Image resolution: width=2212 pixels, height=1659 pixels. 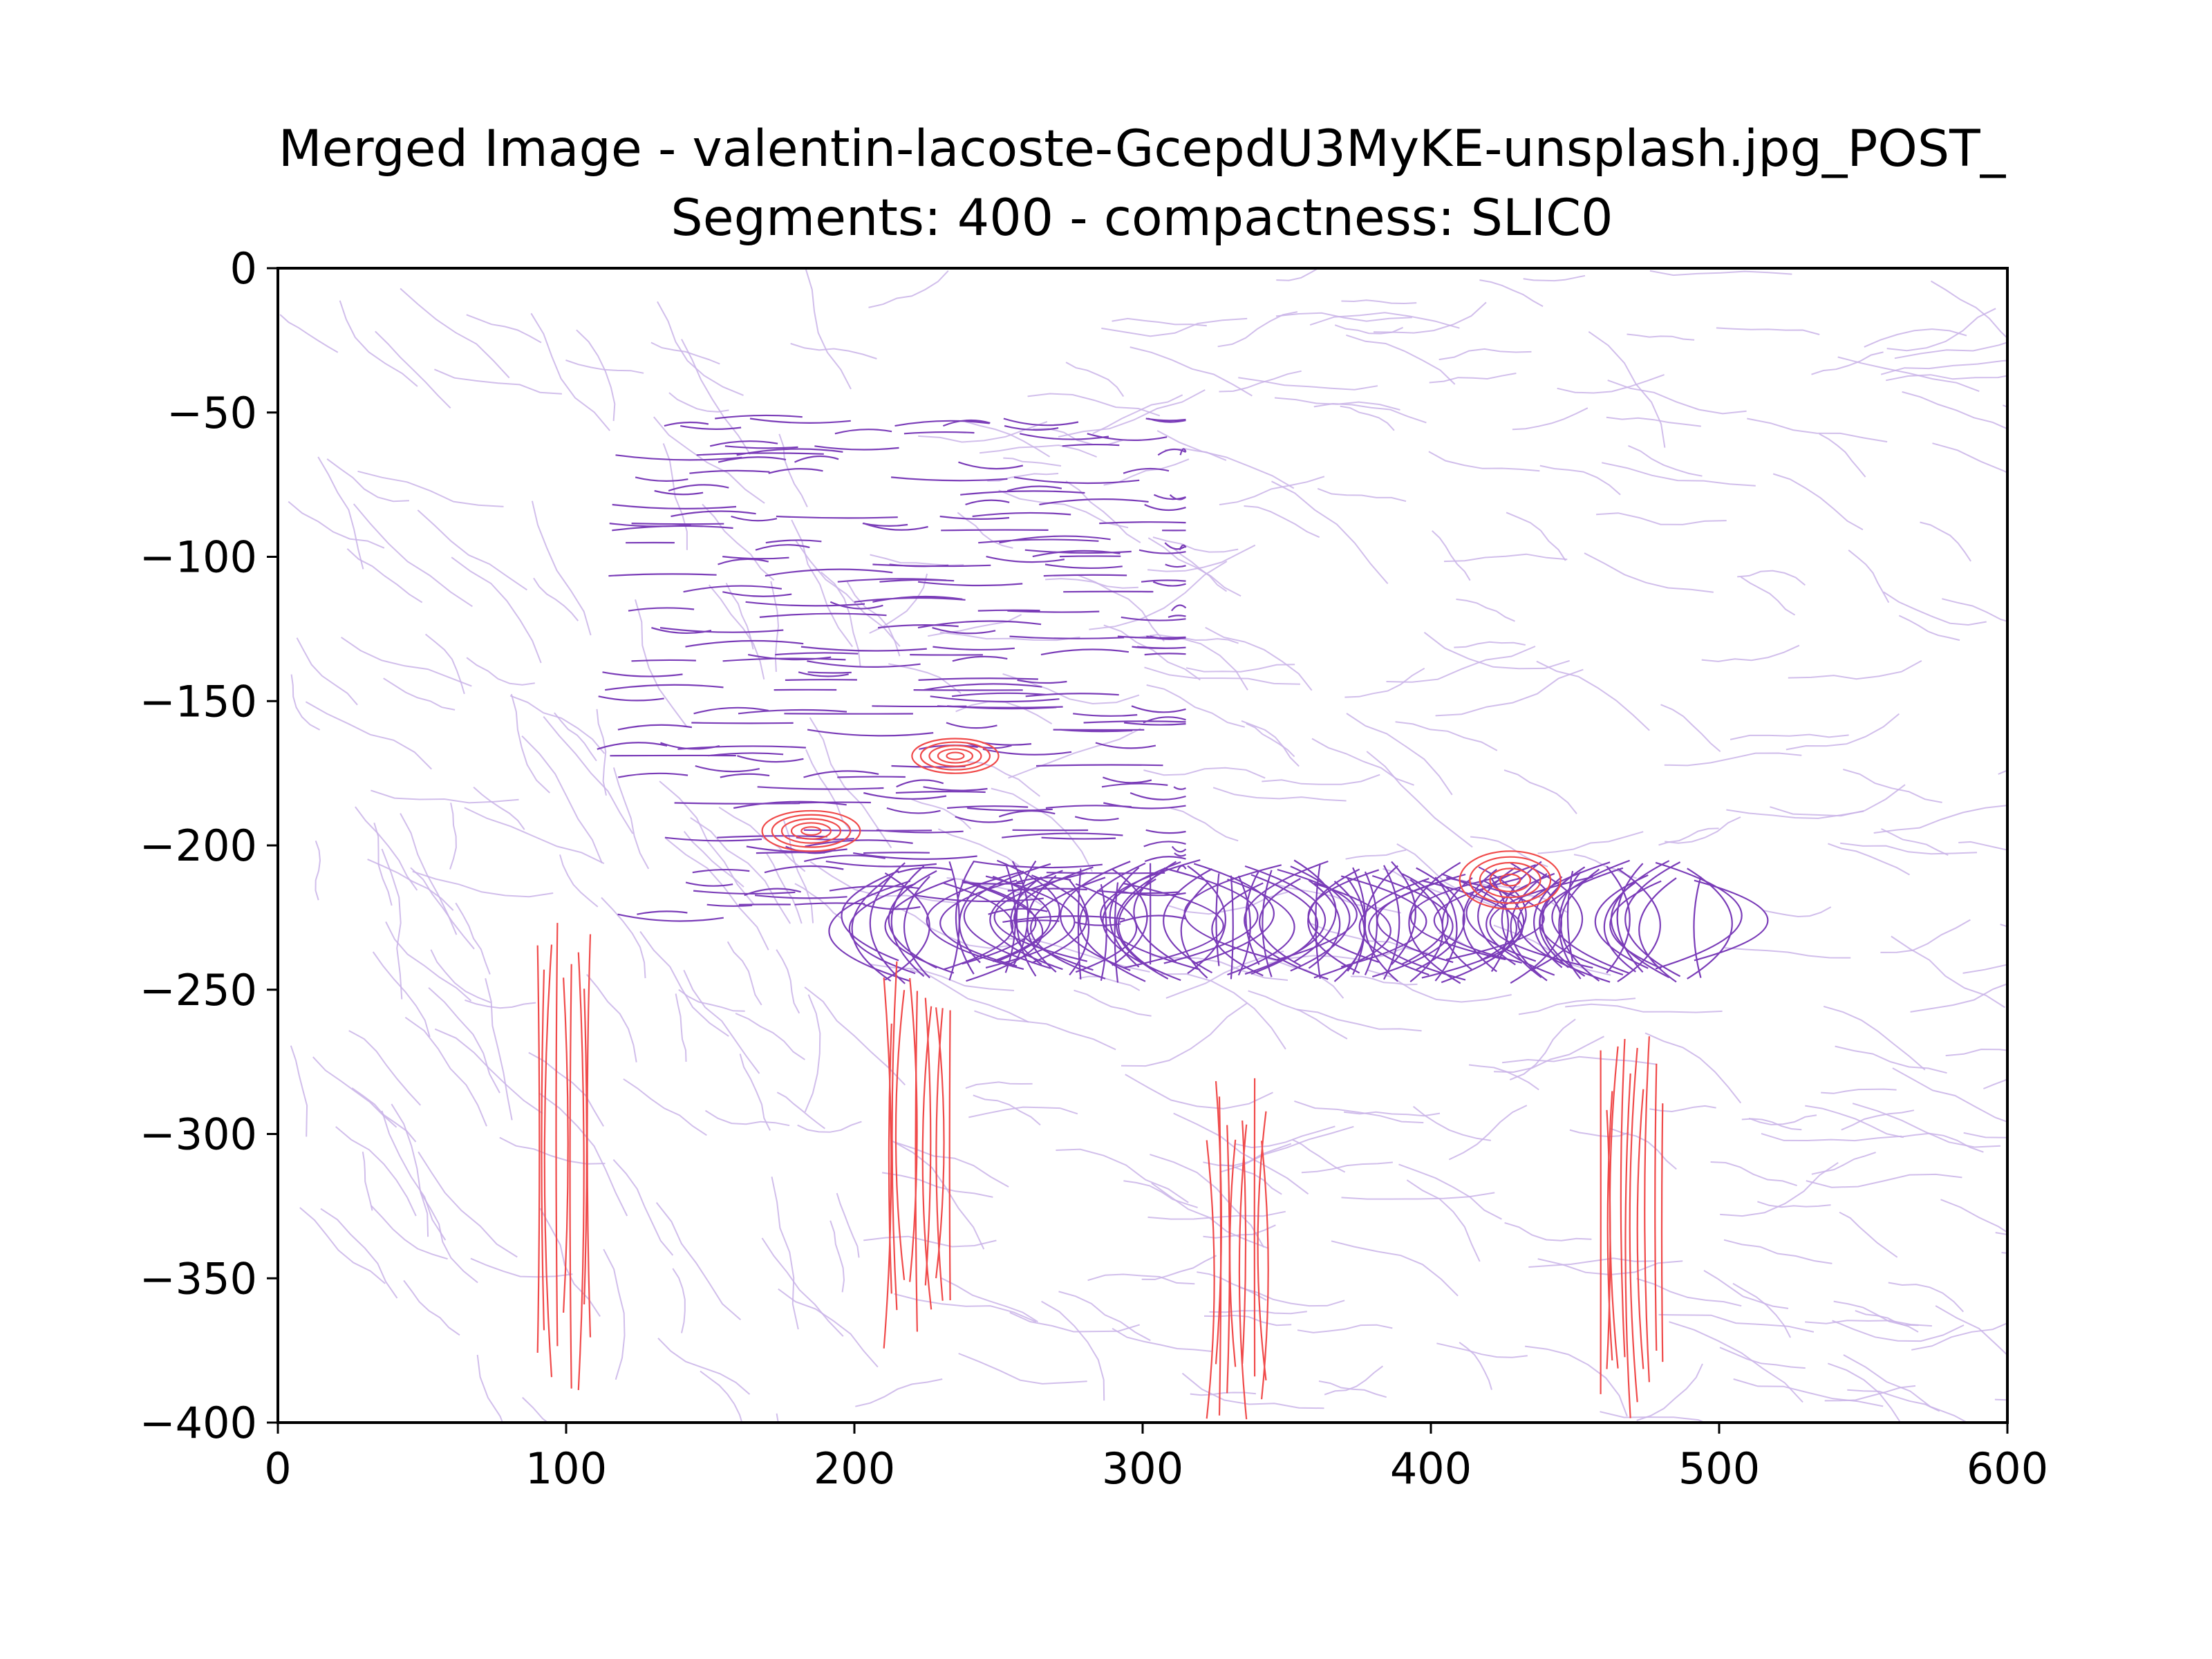 What do you see at coordinates (198, 1278) in the screenshot?
I see `y-tick-label: −350` at bounding box center [198, 1278].